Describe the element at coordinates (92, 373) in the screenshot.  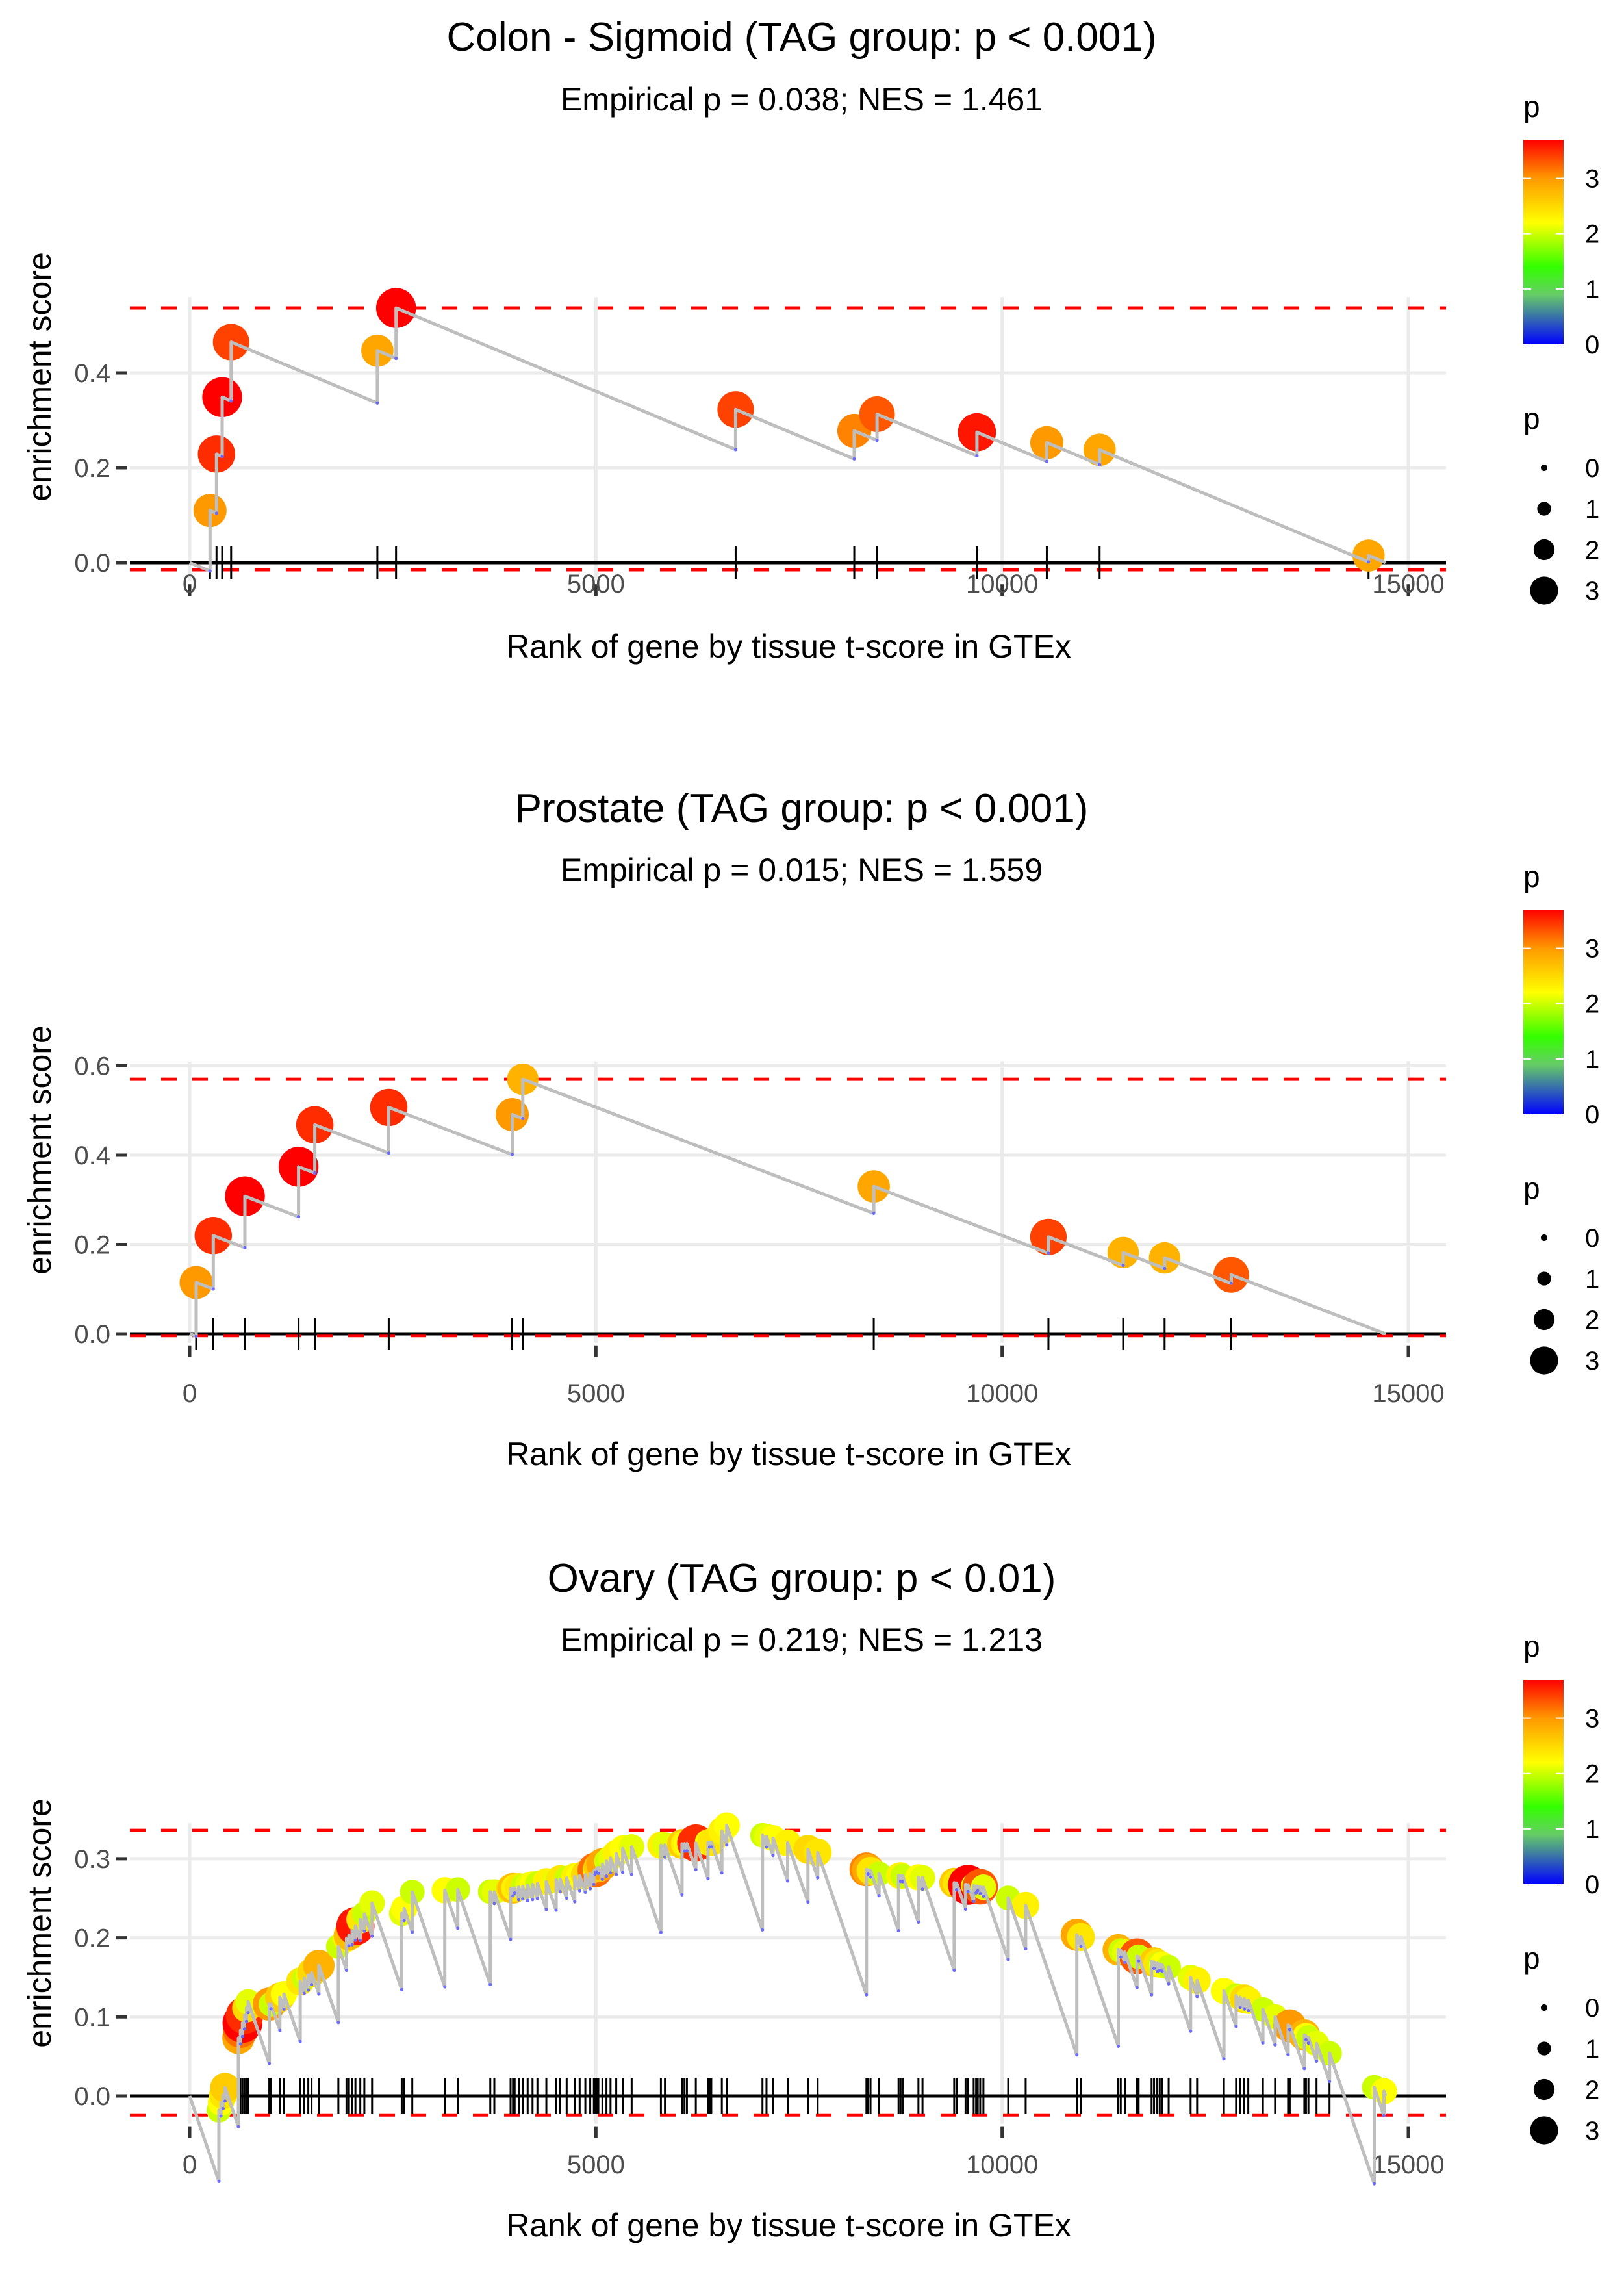
I see `y-tick-label: 0.4` at that location.